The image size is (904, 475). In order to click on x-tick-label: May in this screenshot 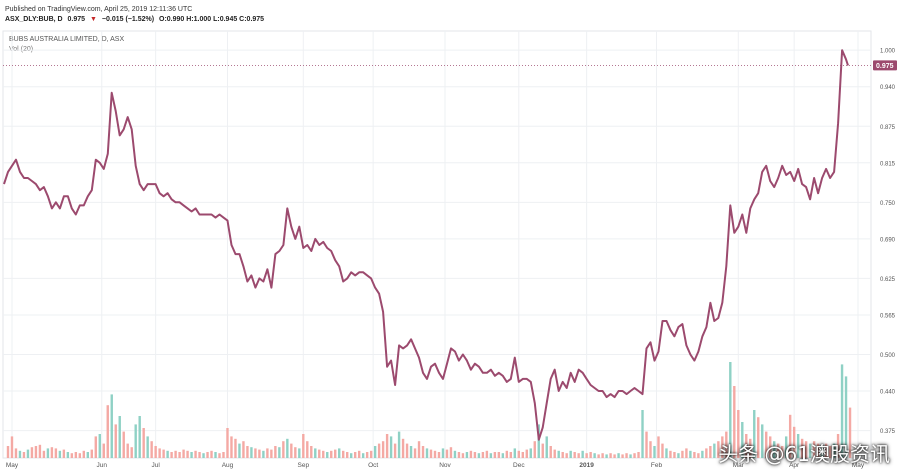, I will do `click(858, 465)`.